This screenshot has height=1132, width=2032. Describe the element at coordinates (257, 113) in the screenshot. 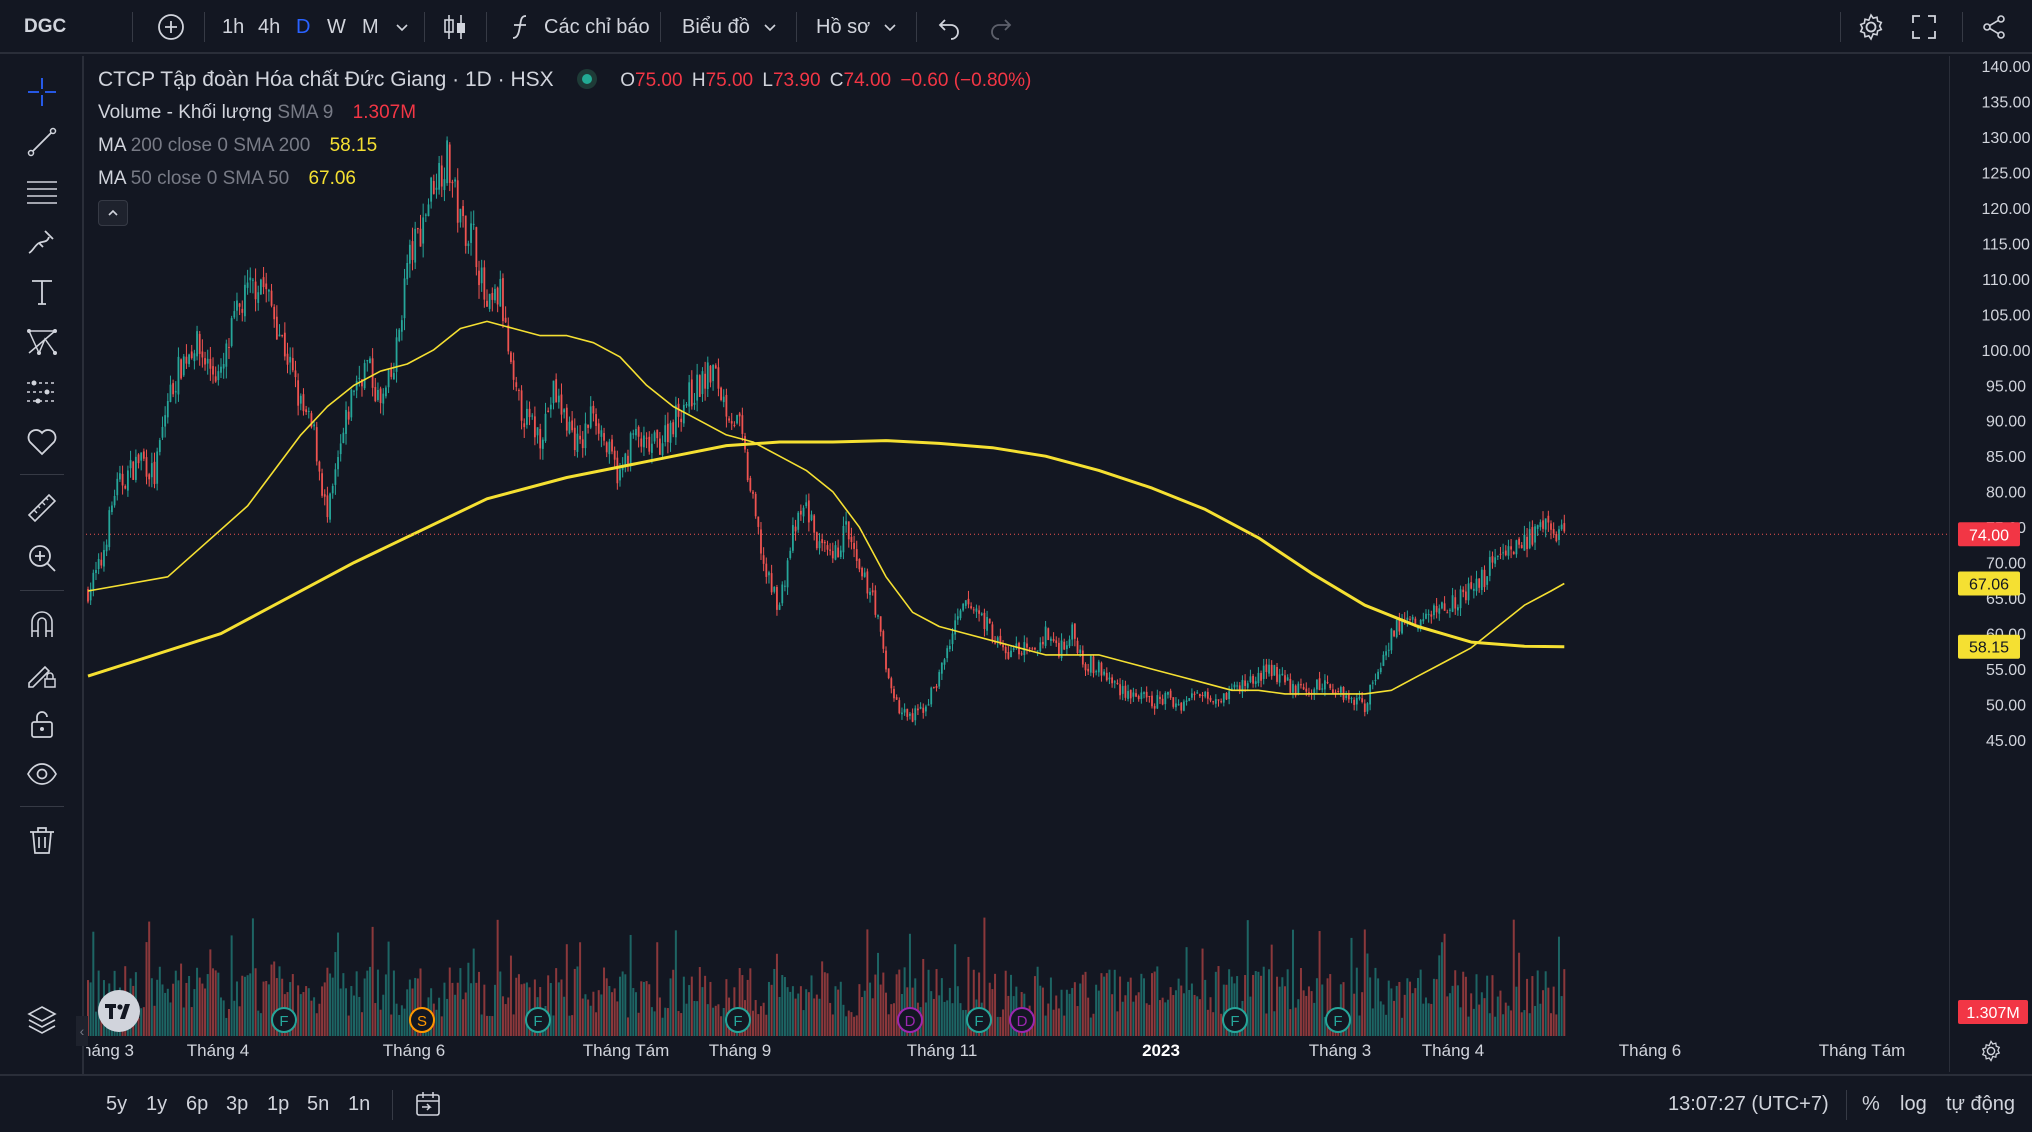

I see `legend-volume-row: Volume - Khối lượng SMA 9 1.307M` at that location.